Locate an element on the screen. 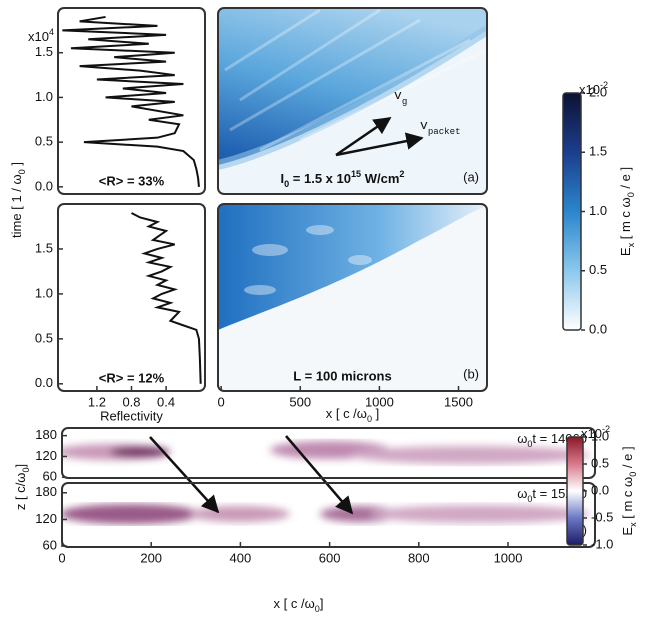 The image size is (660, 628). text-part: packet is located at coordinates (444, 131).